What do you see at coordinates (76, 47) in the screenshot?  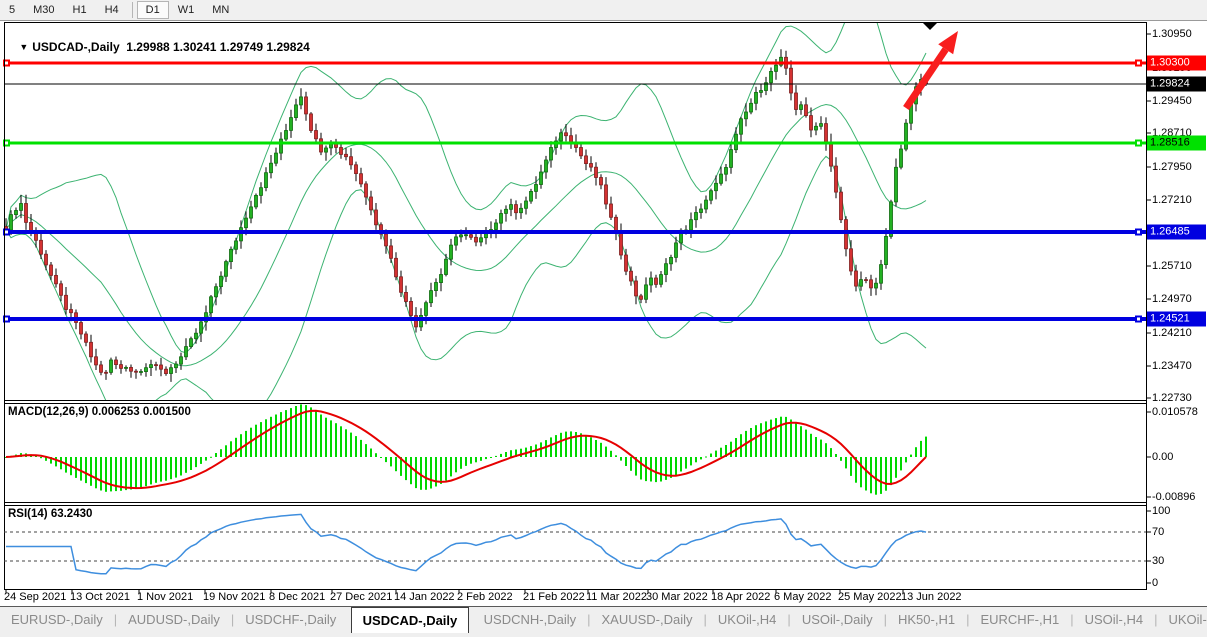 I see `symbol-period-label: USDCAD-,Daily` at bounding box center [76, 47].